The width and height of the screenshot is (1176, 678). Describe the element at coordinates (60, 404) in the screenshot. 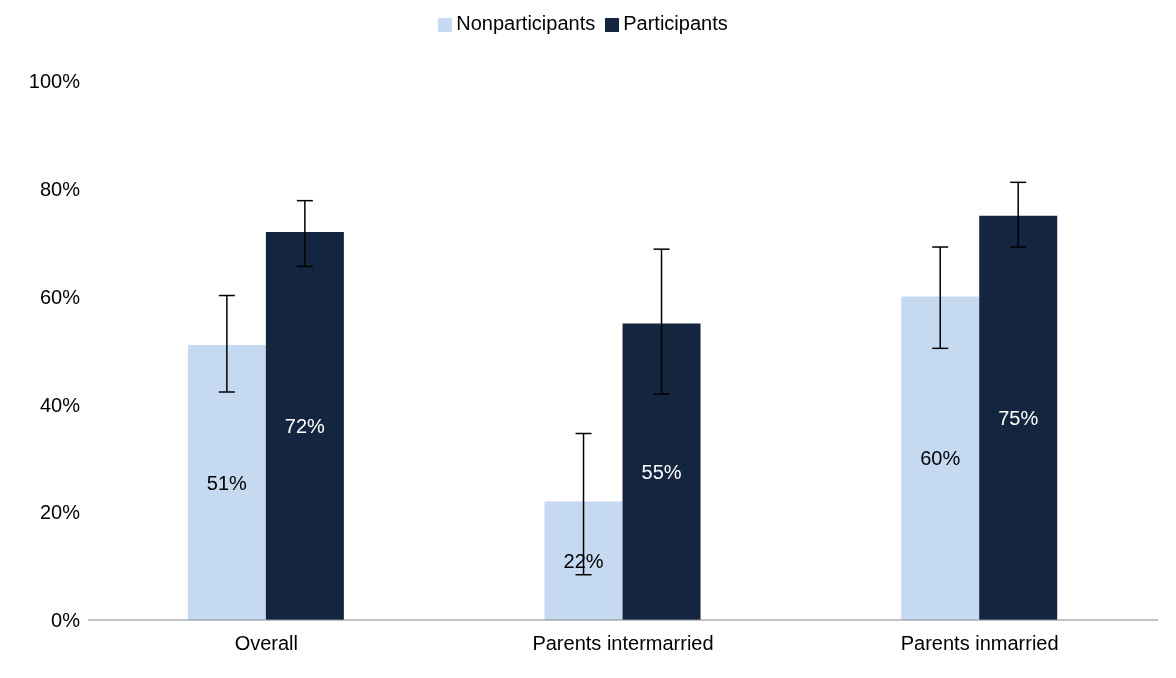

I see `y-tick-label: 40%` at that location.